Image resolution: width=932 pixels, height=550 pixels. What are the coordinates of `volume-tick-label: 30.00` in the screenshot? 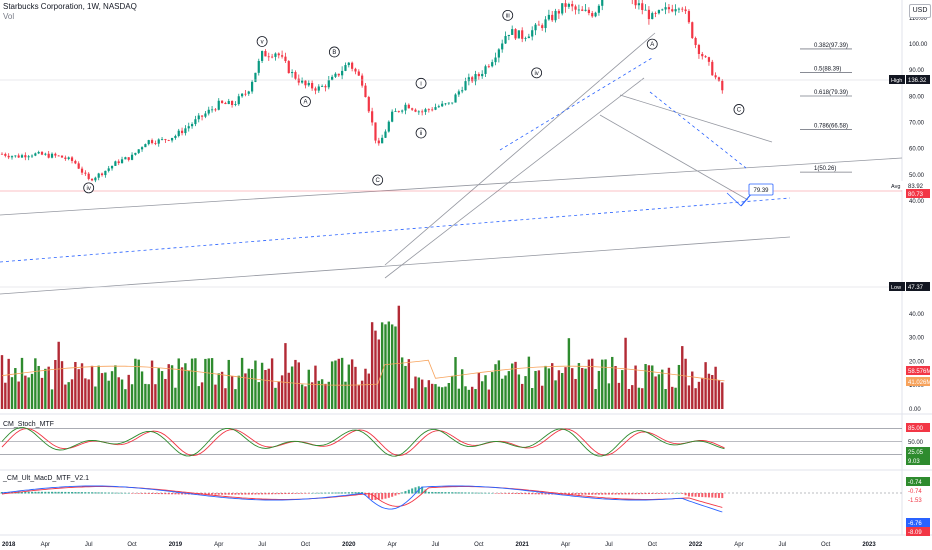 It's located at (917, 339).